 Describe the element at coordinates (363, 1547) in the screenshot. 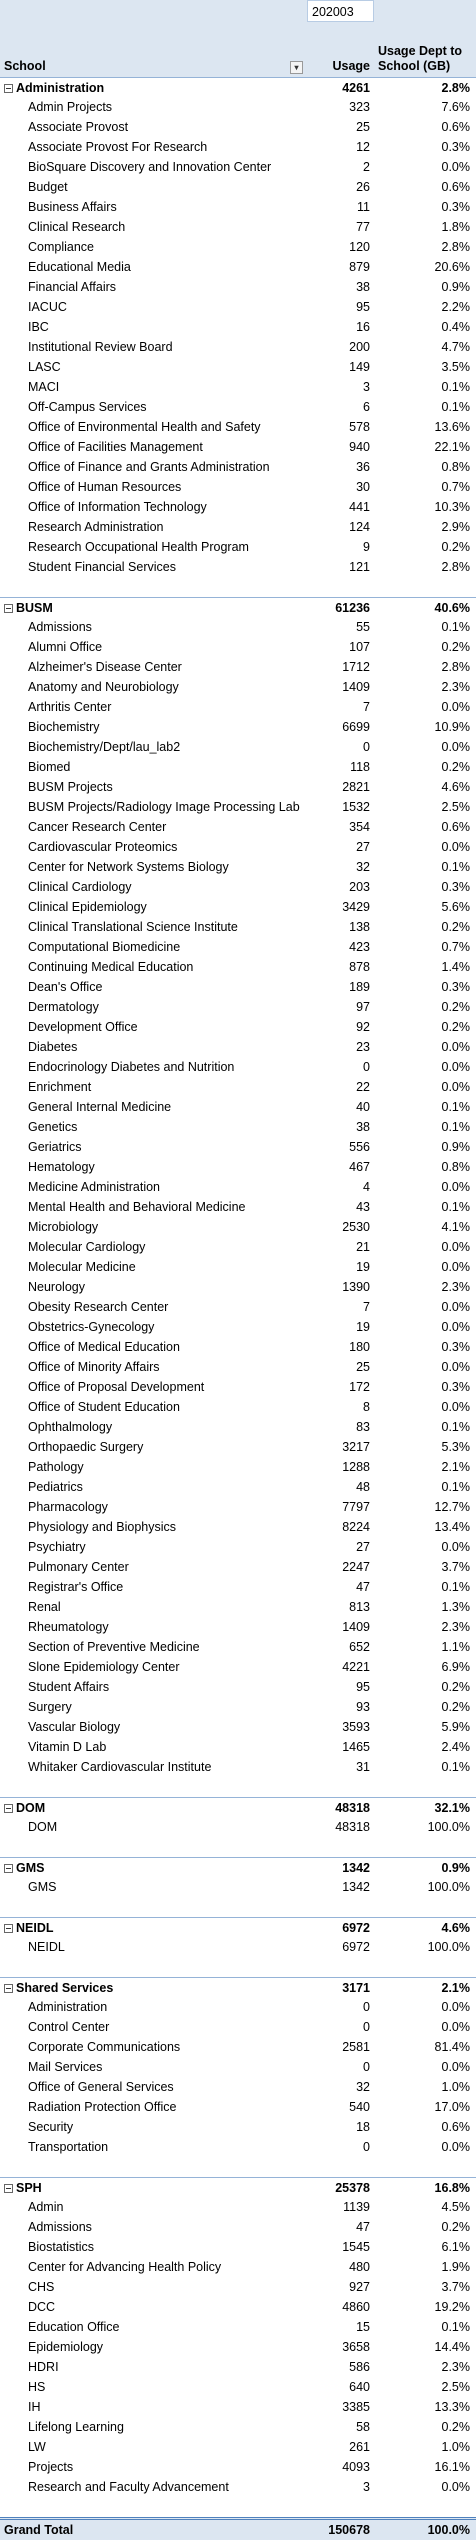

I see `department-usage: 27` at that location.